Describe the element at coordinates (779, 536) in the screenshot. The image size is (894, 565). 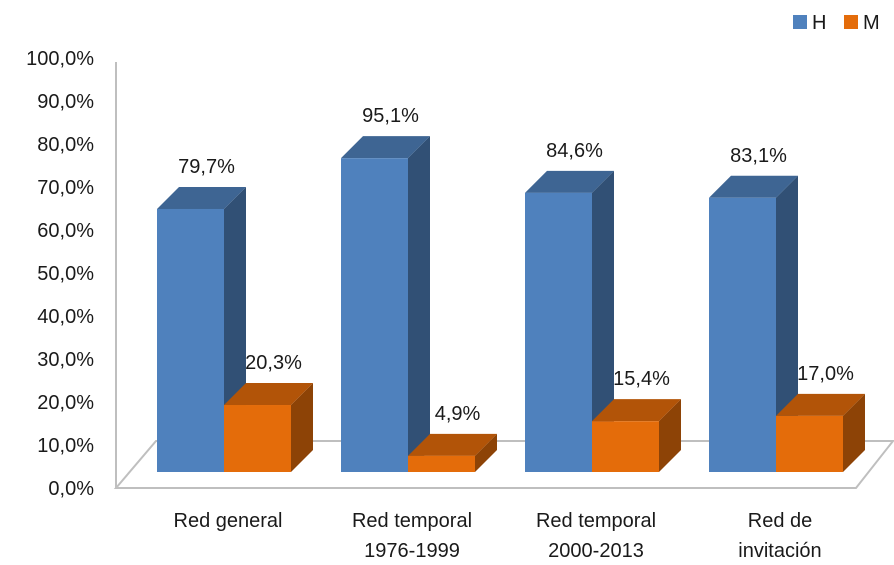
I see `x-category-label: Red de invitación` at that location.